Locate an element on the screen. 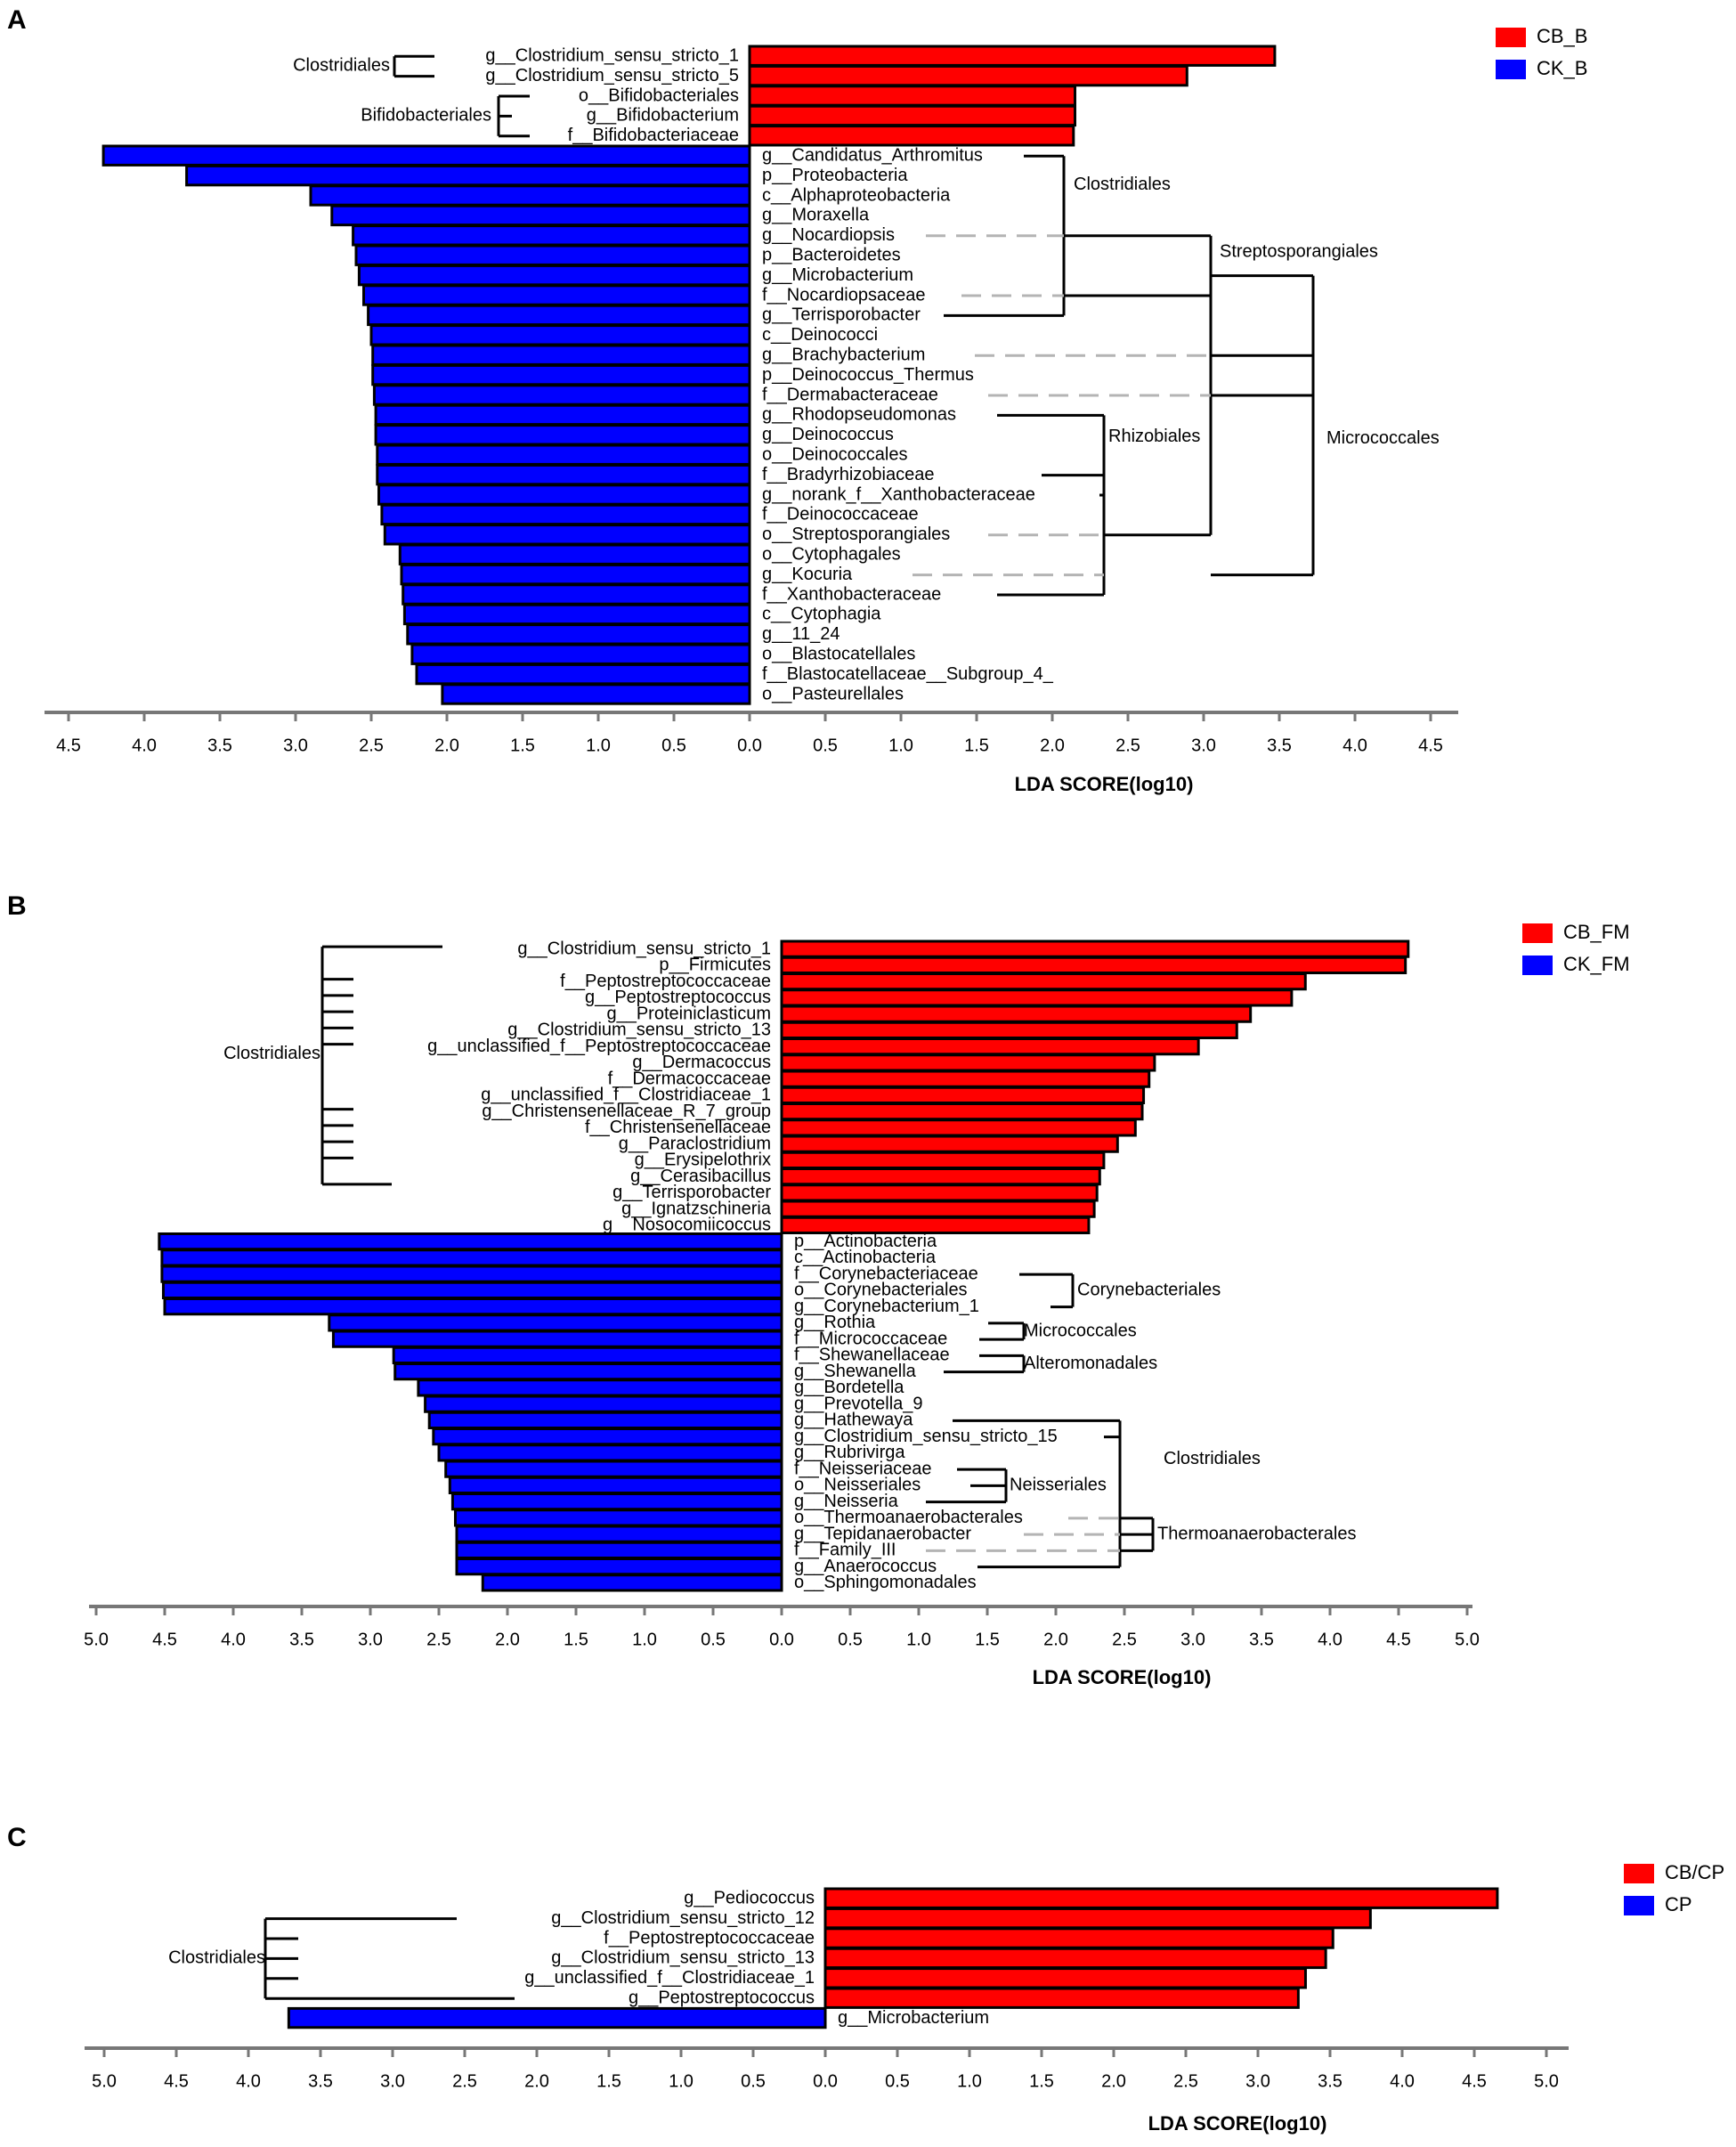  bar-label: g__Anaerococcus is located at coordinates (865, 1566).